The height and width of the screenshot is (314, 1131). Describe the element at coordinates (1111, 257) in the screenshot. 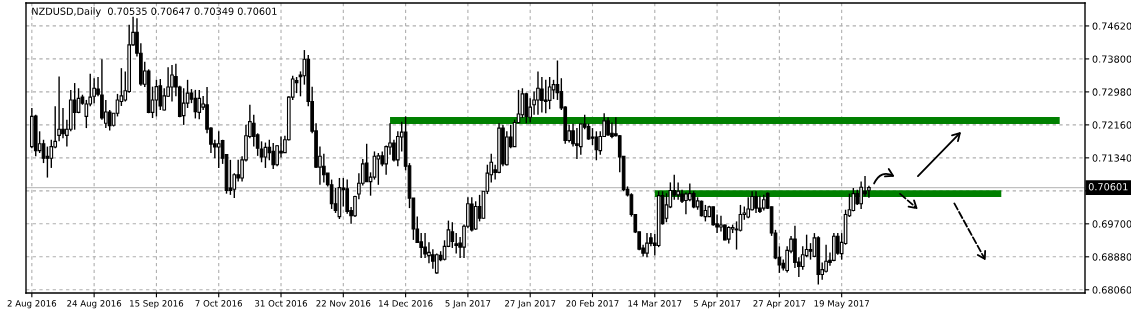

I see `y-tick-label: 0.68880` at that location.